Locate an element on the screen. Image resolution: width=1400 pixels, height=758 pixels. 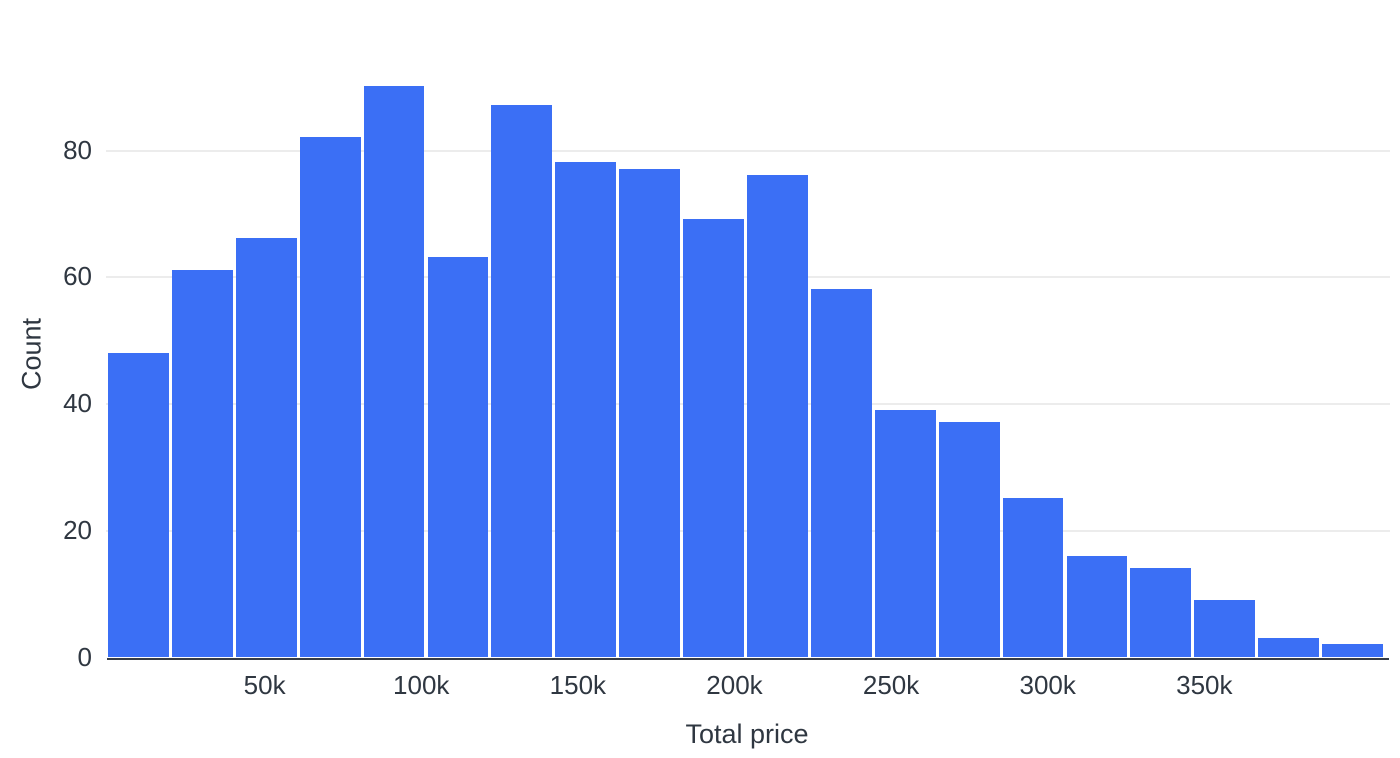
y-axis-tick-label: 20 is located at coordinates (77, 530).